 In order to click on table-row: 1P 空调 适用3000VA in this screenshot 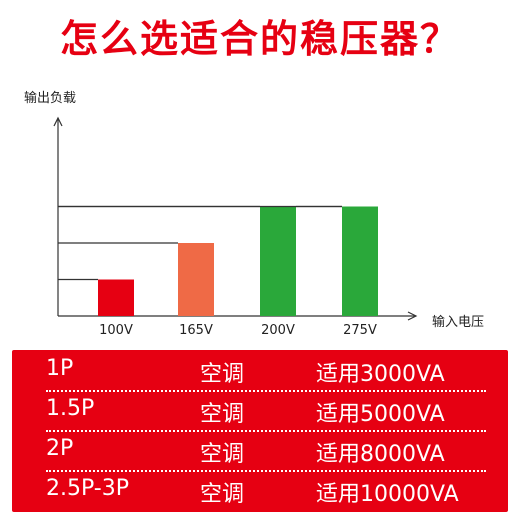, I will do `click(260, 370)`.